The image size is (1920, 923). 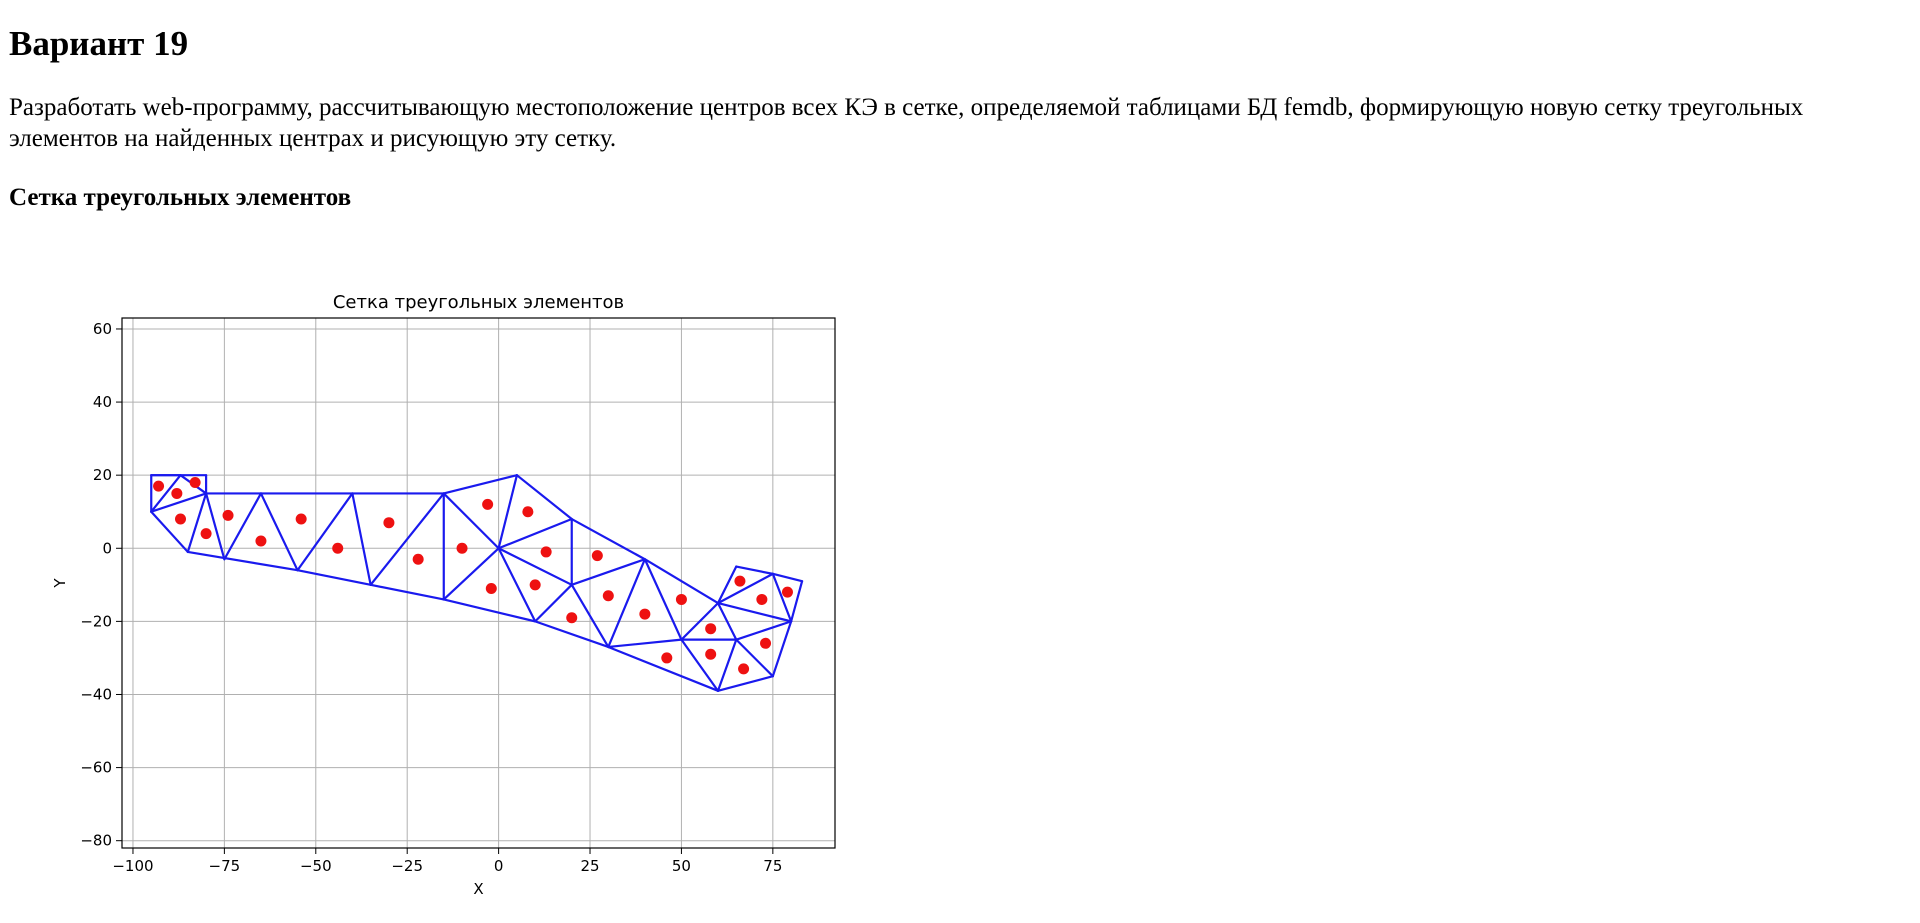 I want to click on y-tick-label: −80, so click(x=96, y=841).